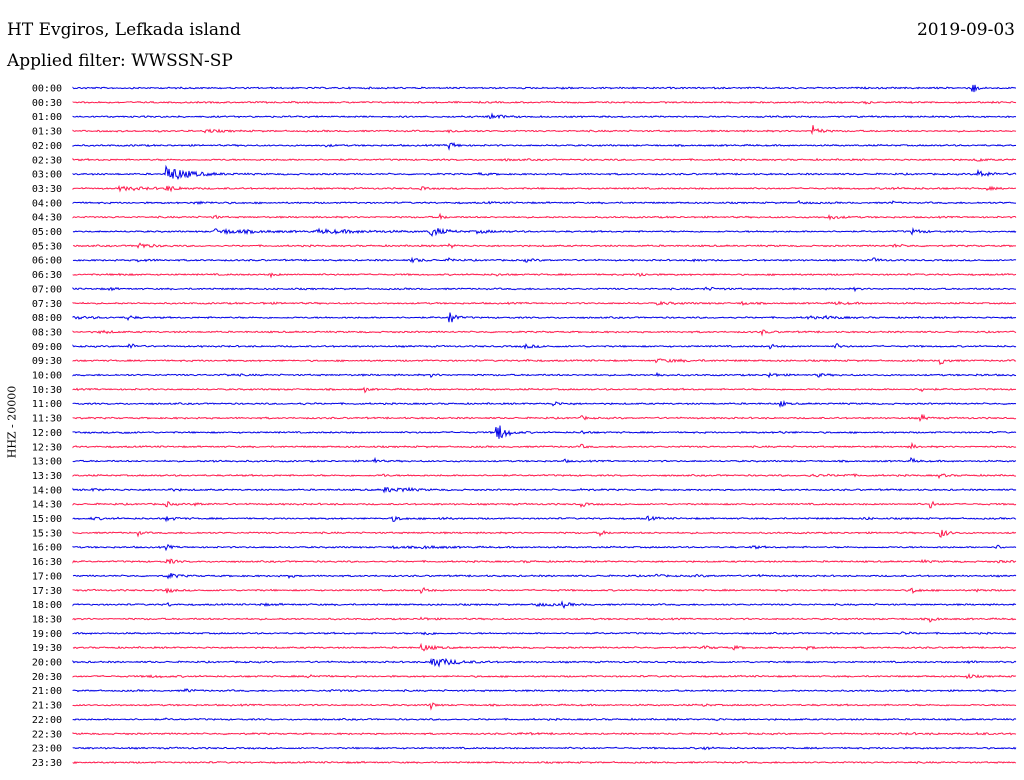  I want to click on tick-label: 05:30, so click(47, 246).